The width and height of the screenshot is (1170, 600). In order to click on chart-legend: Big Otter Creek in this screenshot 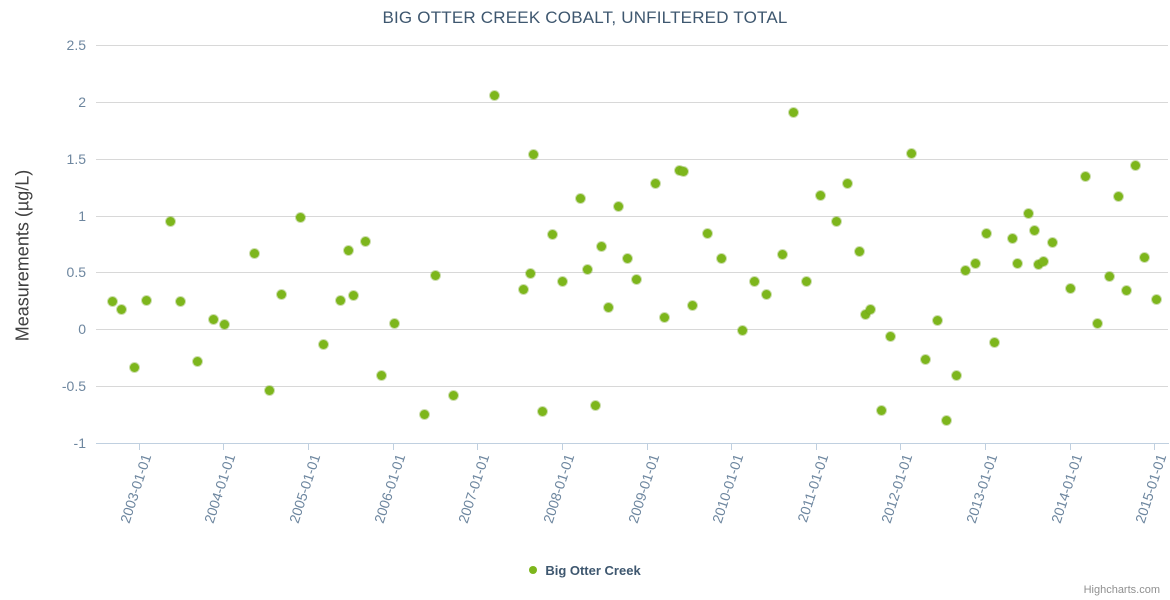, I will do `click(585, 570)`.